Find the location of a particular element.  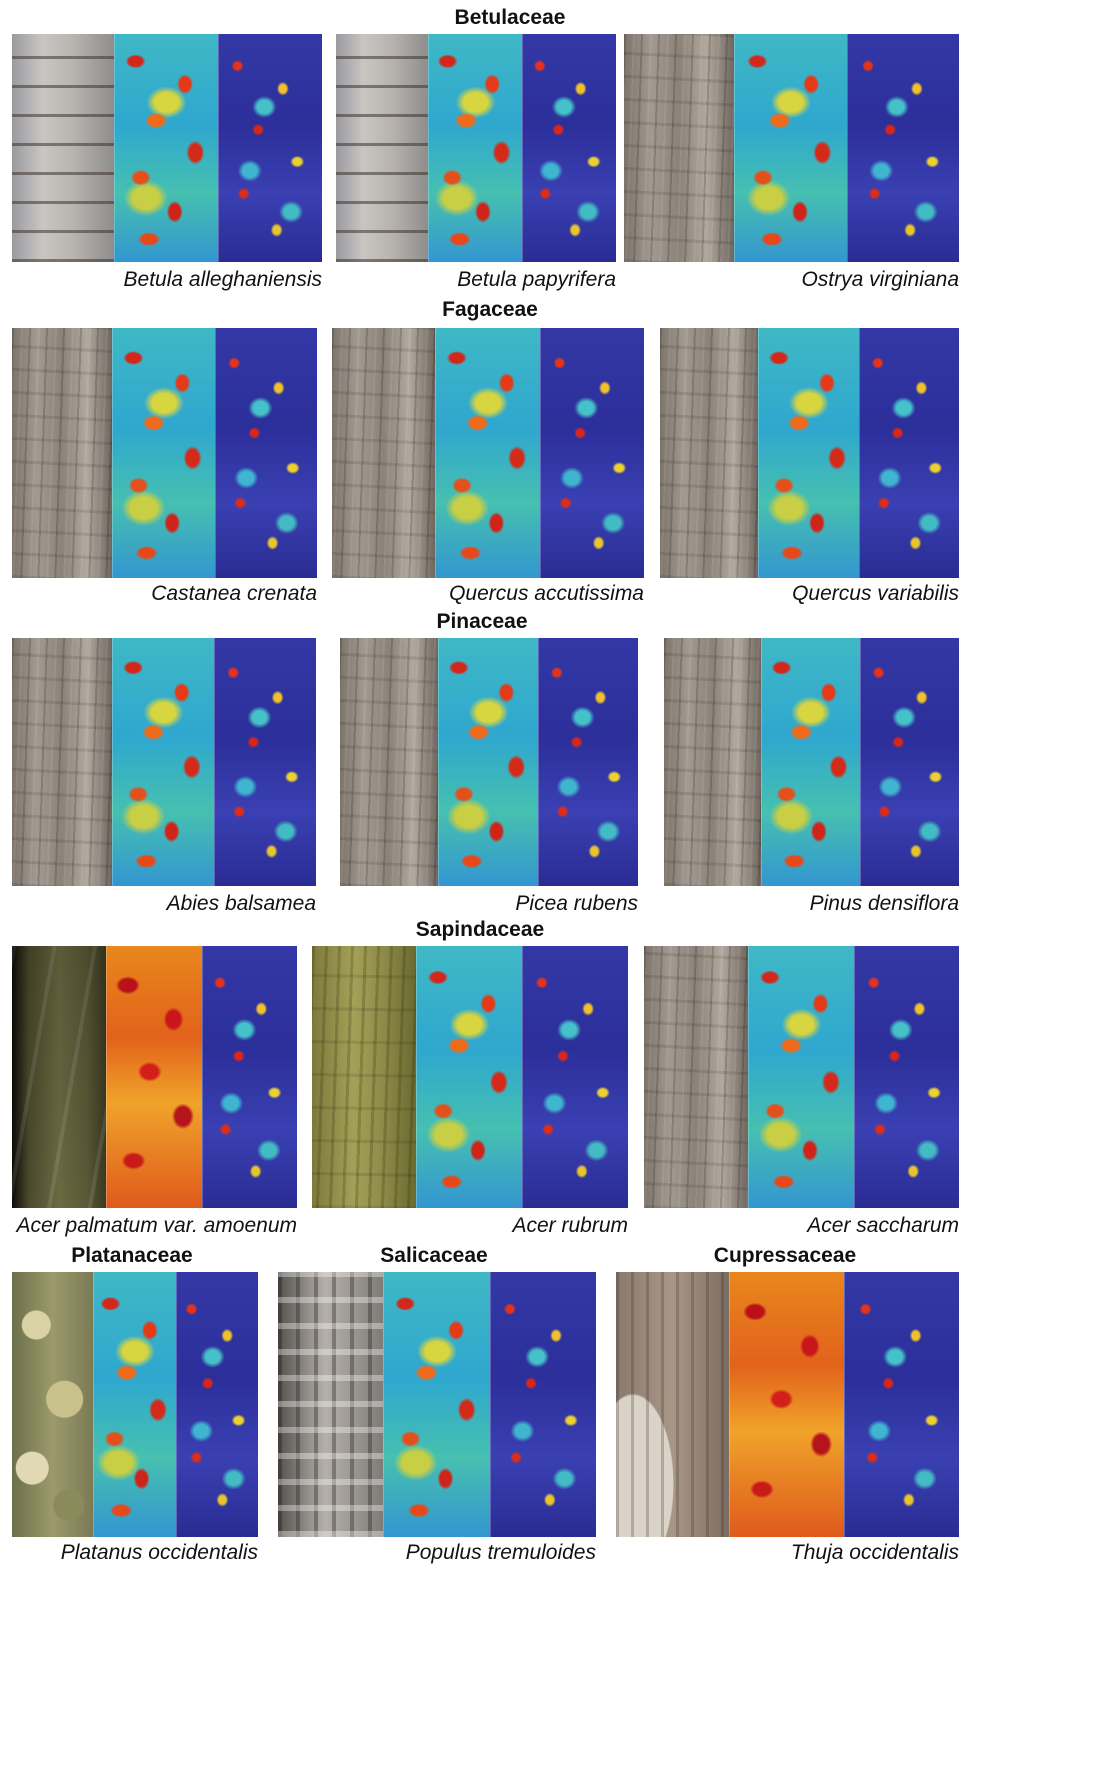

family-heading-fagaceae: Fagaceae is located at coordinates (490, 309).